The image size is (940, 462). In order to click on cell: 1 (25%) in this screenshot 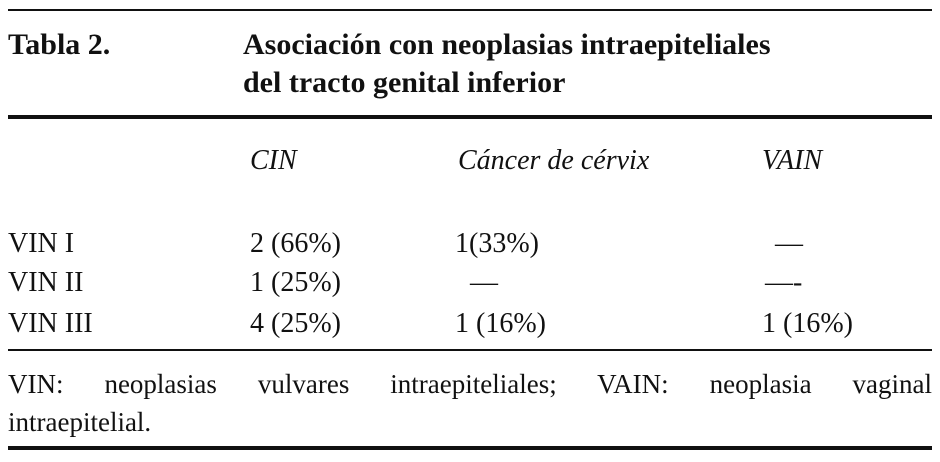, I will do `click(295, 282)`.